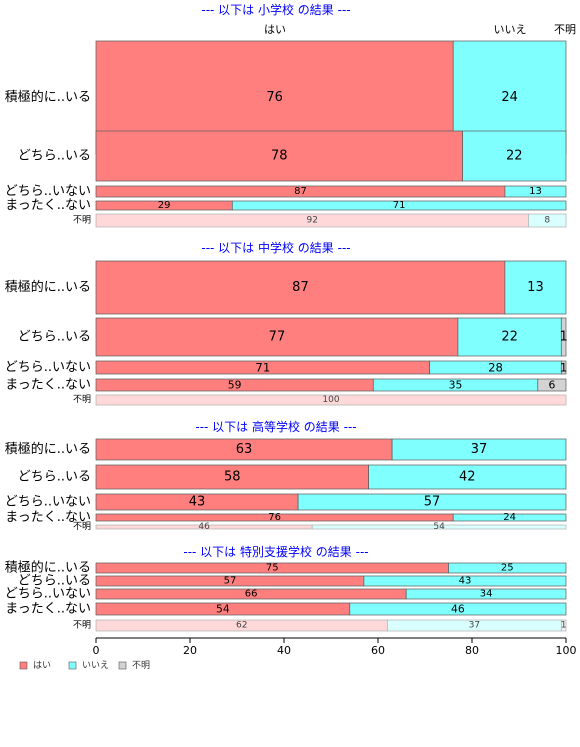  I want to click on x-tick-label: 20, so click(190, 650).